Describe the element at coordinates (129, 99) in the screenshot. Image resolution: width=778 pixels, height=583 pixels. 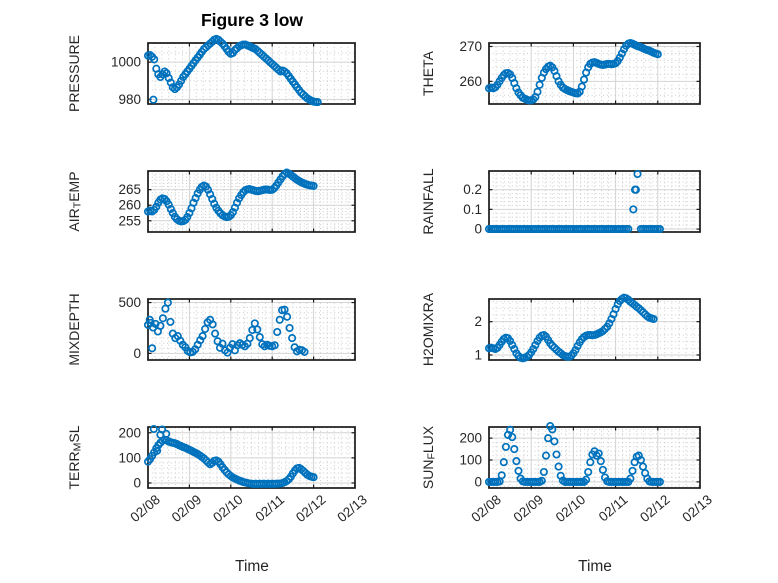
I see `y-tick-label: 980` at that location.